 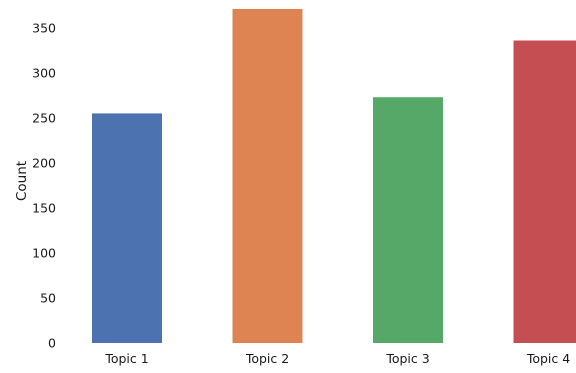 What do you see at coordinates (44, 207) in the screenshot?
I see `y-tick-label: 150` at bounding box center [44, 207].